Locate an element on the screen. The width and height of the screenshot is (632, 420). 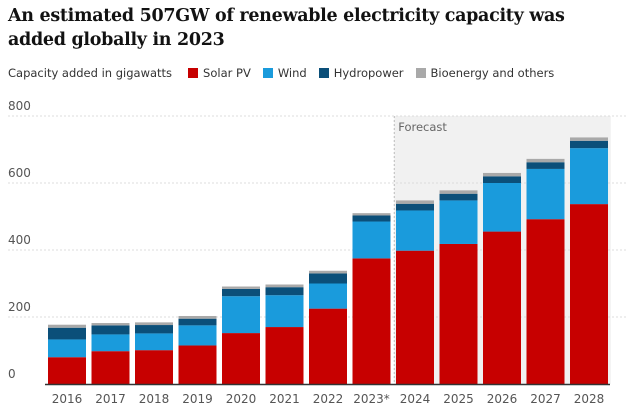
bar-wind-2022 is located at coordinates (328, 296).